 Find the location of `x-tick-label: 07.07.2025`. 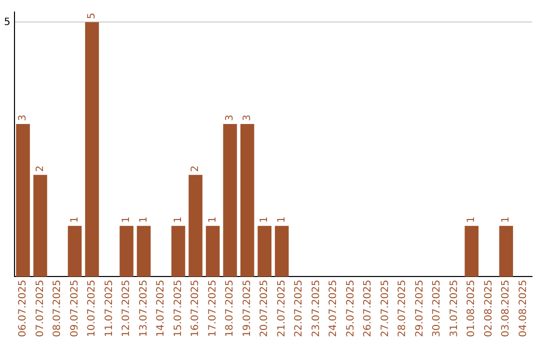

x-tick-label: 07.07.2025 is located at coordinates (40, 309).